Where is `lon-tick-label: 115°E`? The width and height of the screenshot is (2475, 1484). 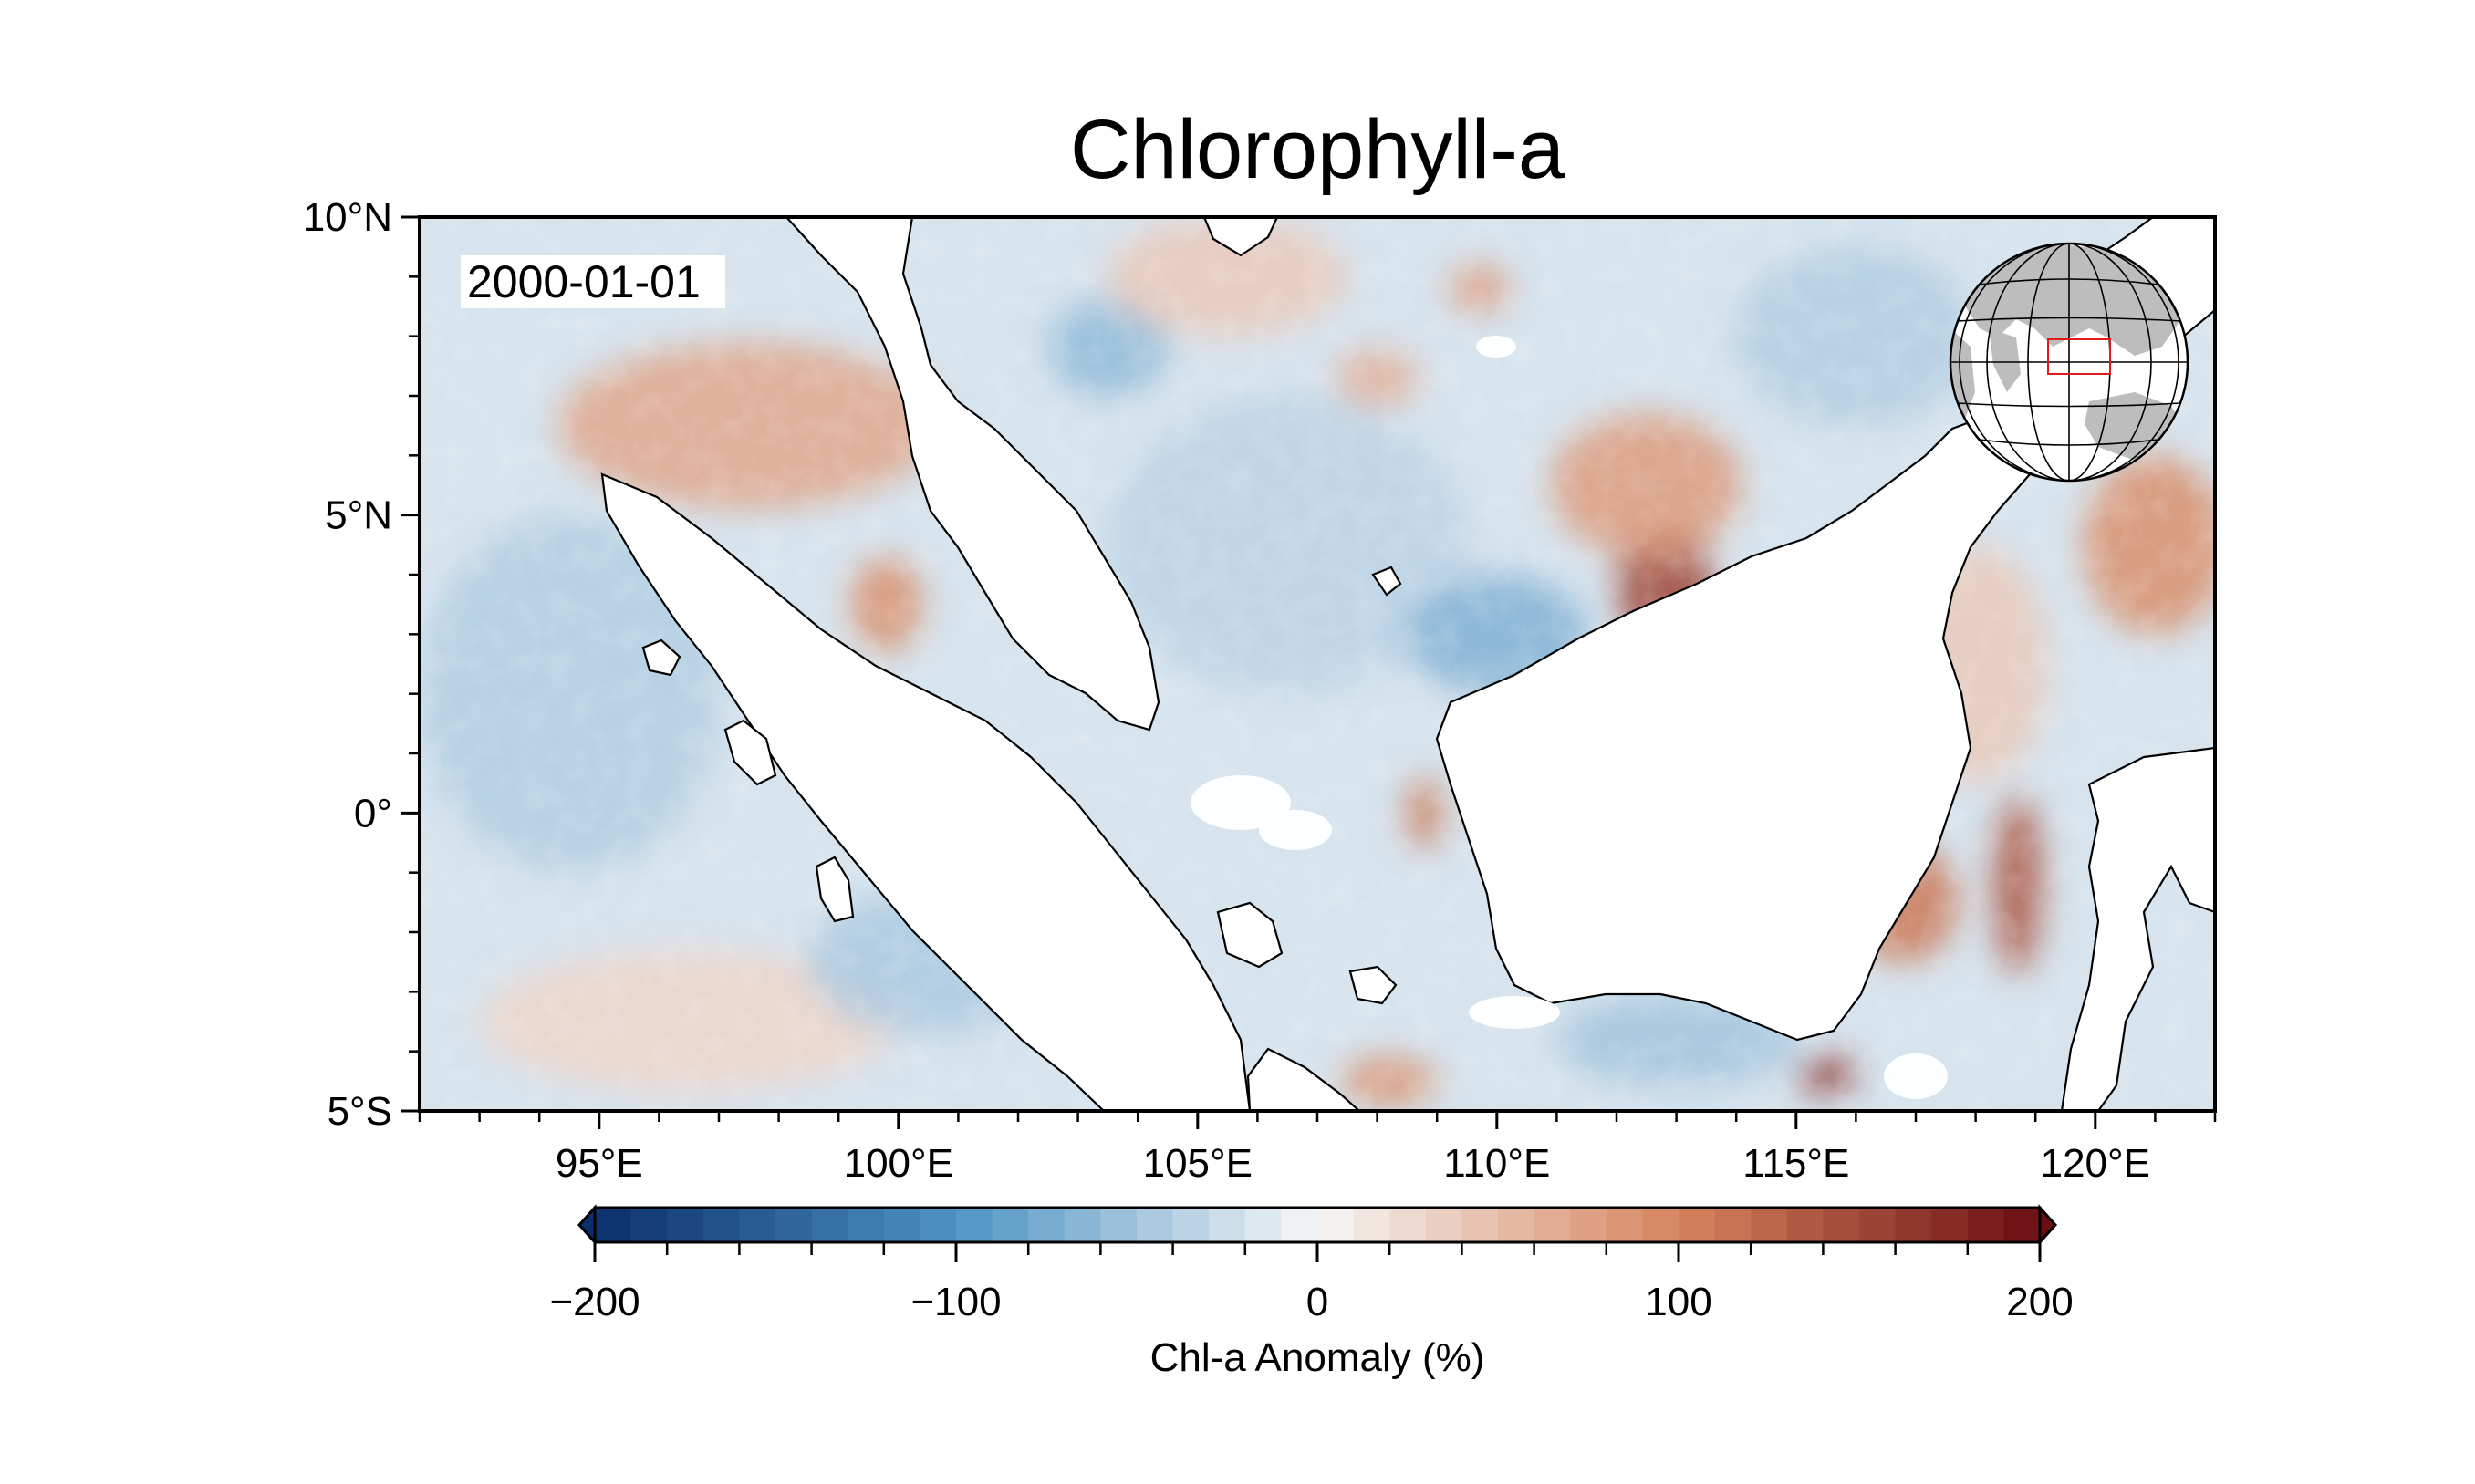 lon-tick-label: 115°E is located at coordinates (1795, 1163).